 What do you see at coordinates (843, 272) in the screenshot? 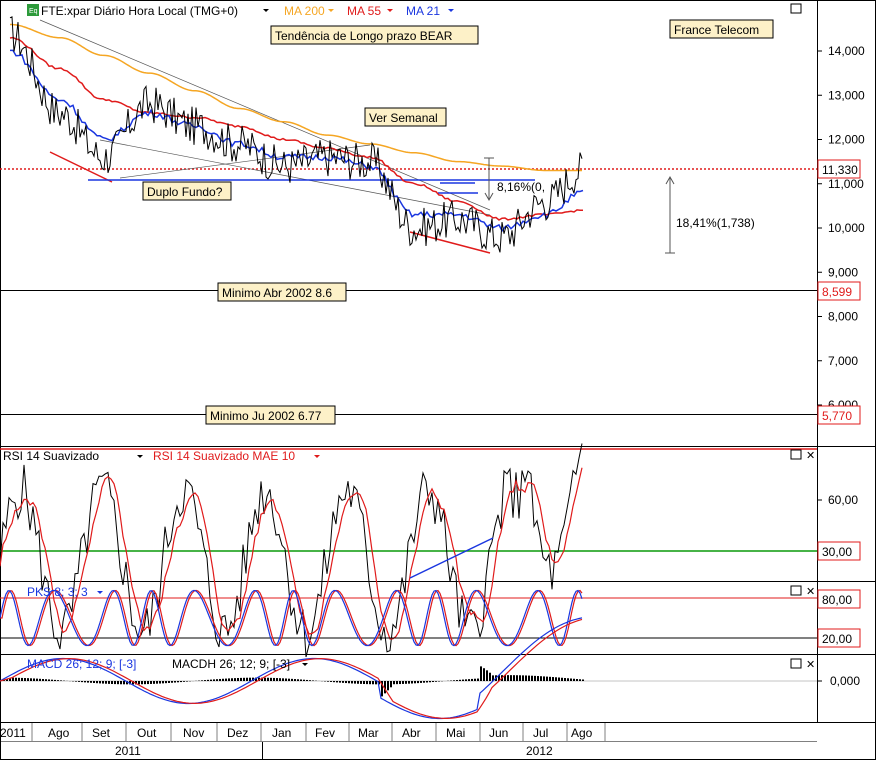
I see `price-tick-label: 9,000` at bounding box center [843, 272].